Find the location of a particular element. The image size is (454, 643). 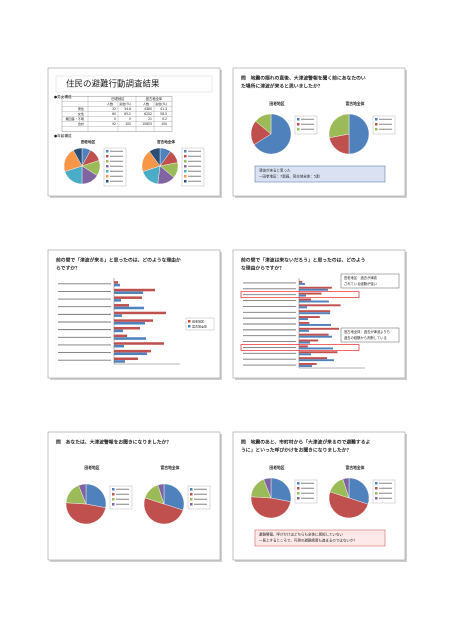

text: 100 is located at coordinates (128, 124).